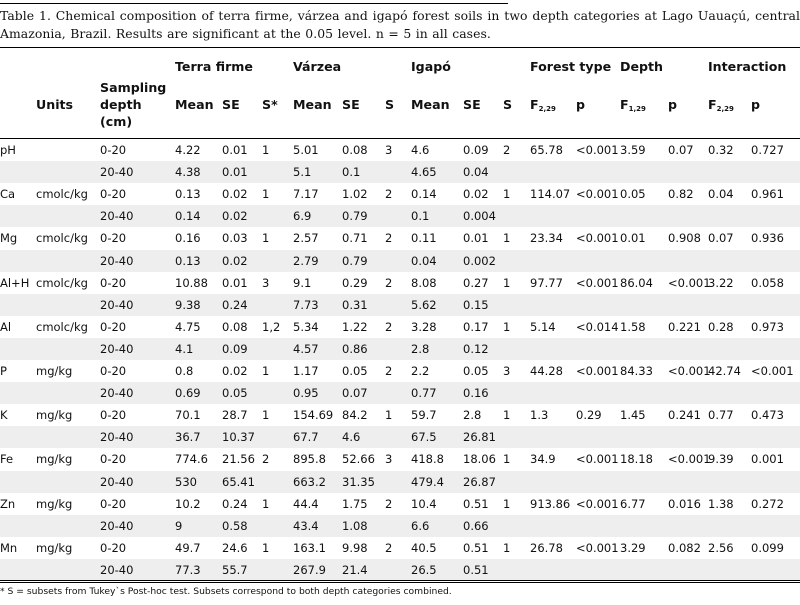 This screenshot has height=605, width=800. What do you see at coordinates (681, 194) in the screenshot?
I see `cell-depth-p: 0.82` at bounding box center [681, 194].